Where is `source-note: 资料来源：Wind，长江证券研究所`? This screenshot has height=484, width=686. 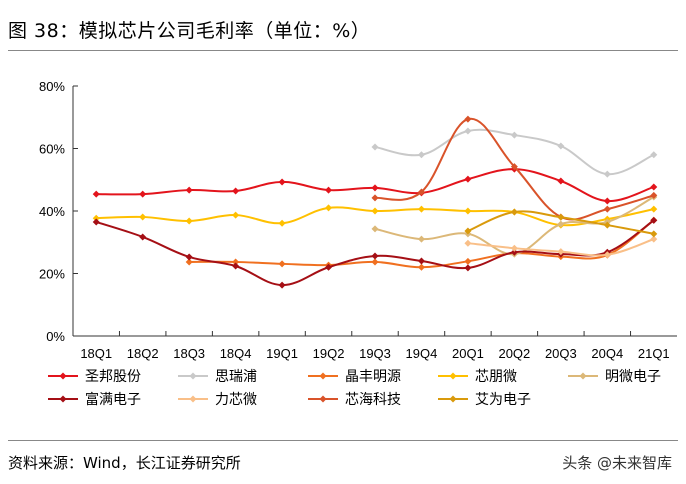 source-note: 资料来源：Wind，长江证券研究所 is located at coordinates (124, 463).